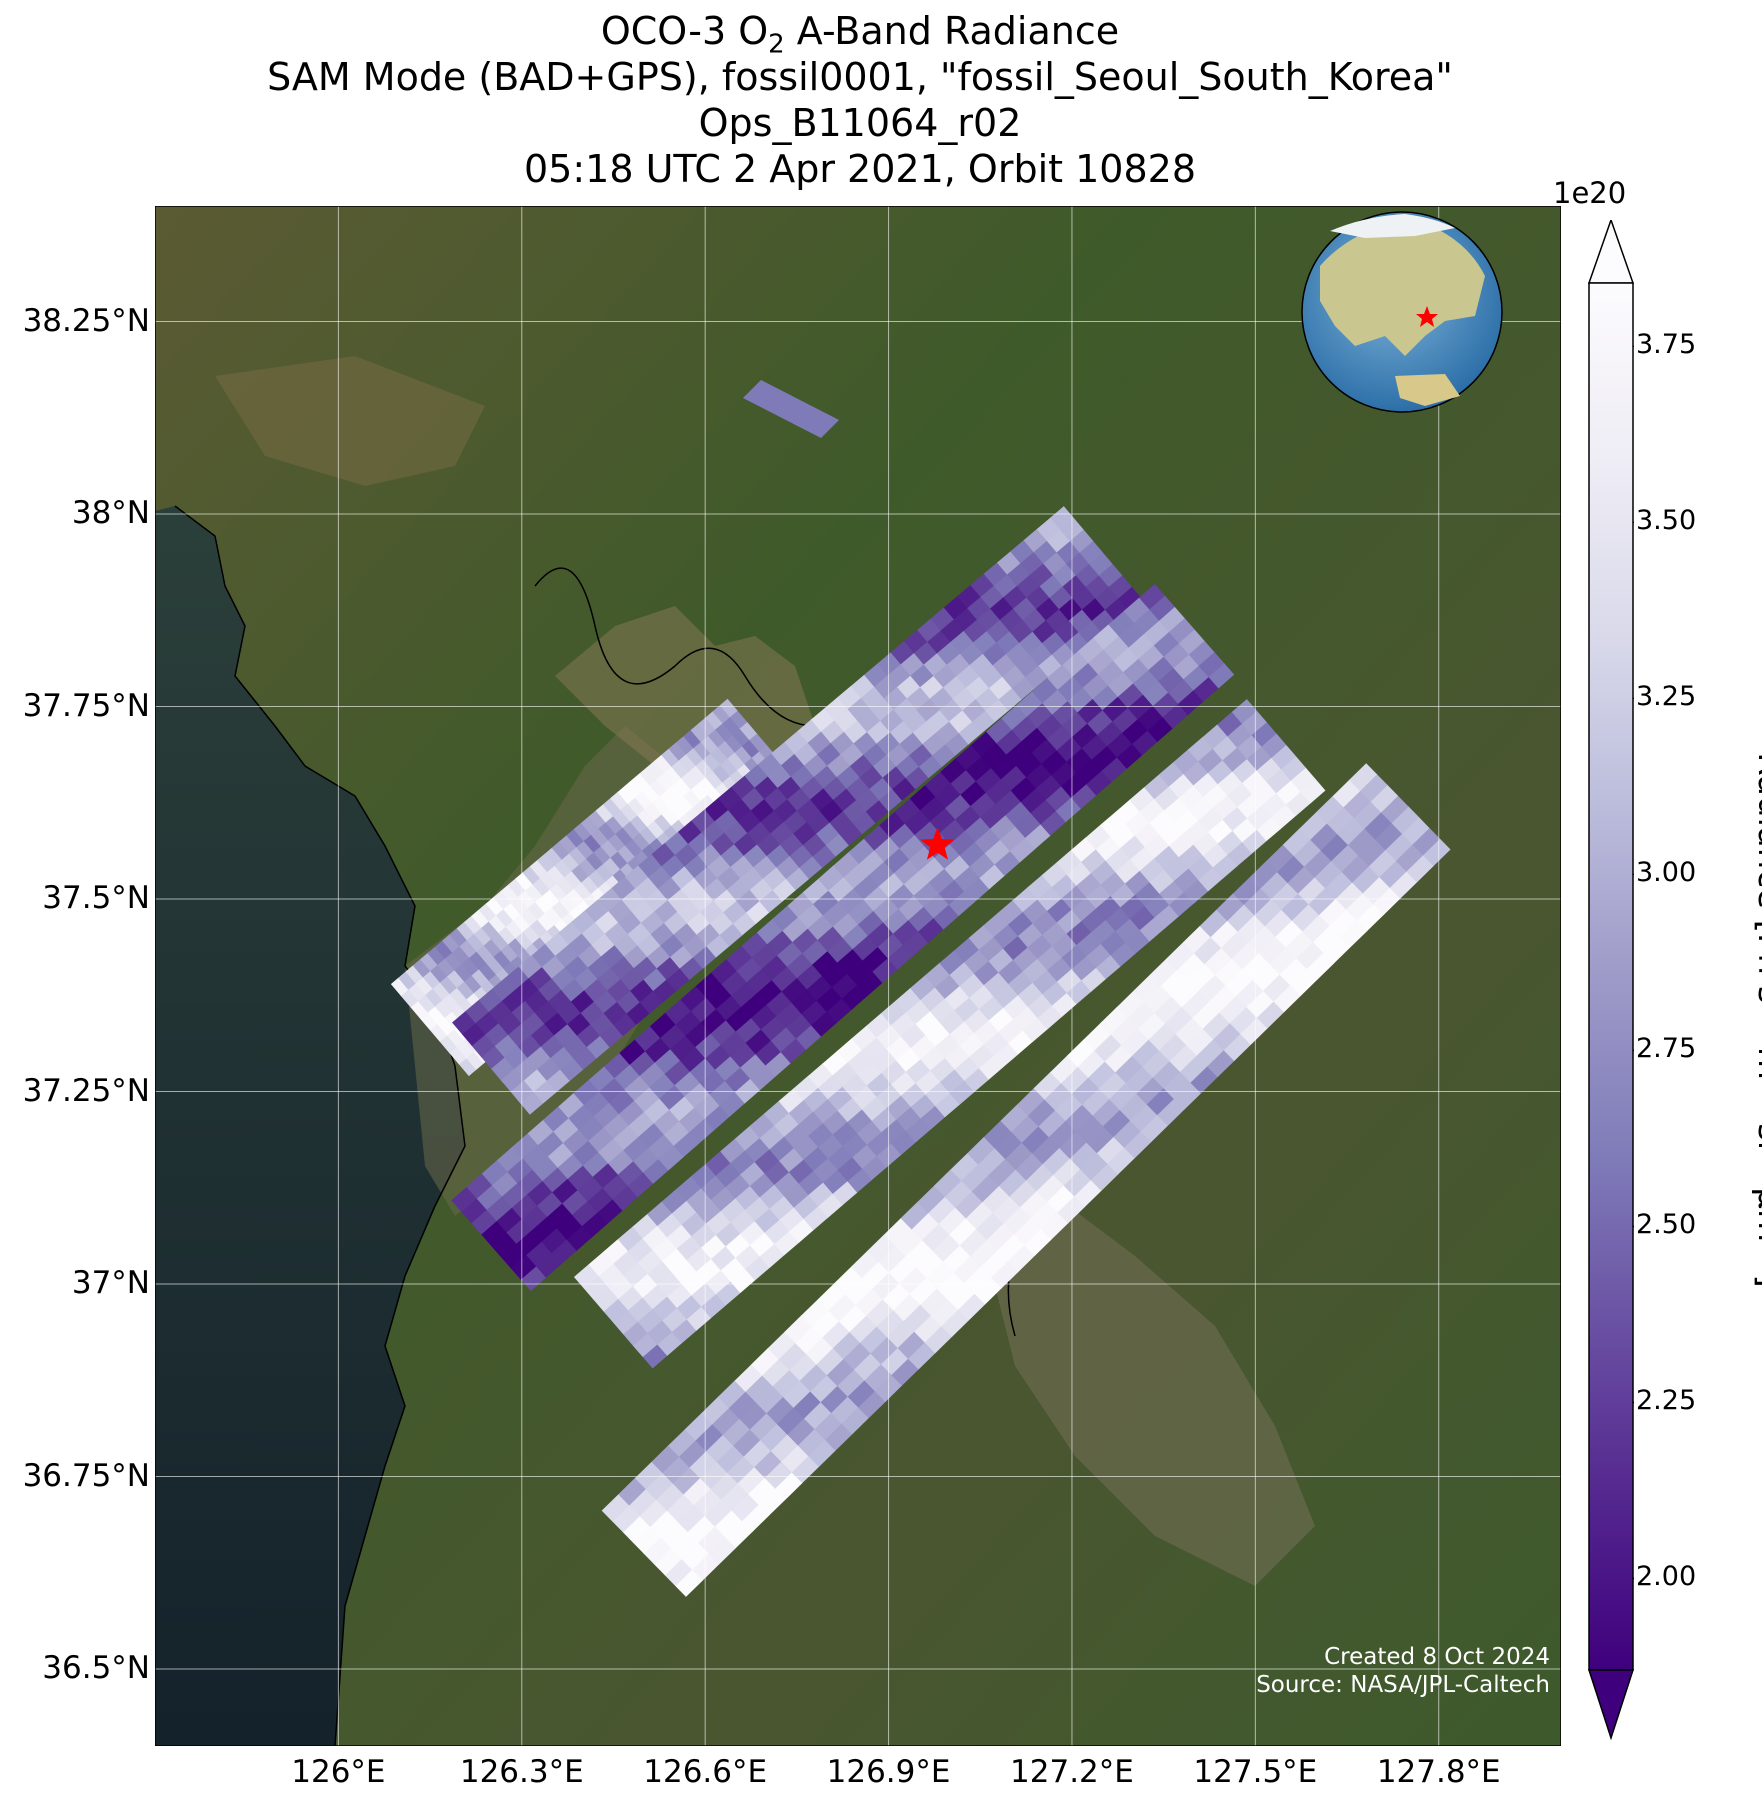 The height and width of the screenshot is (1796, 1762). I want to click on colorbar-ticks, so click(1633, 962).